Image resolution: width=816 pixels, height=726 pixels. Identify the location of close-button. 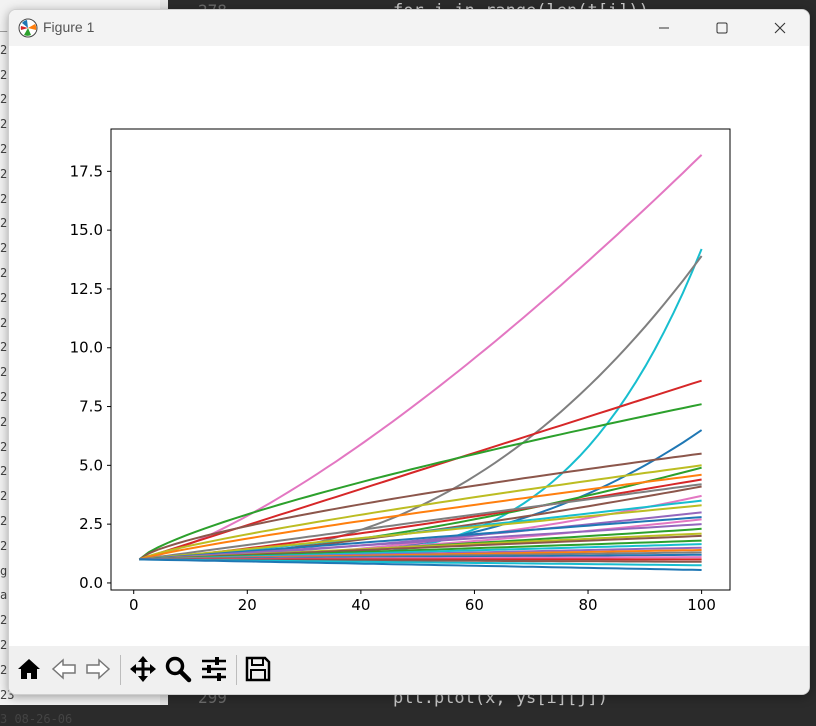
(780, 28).